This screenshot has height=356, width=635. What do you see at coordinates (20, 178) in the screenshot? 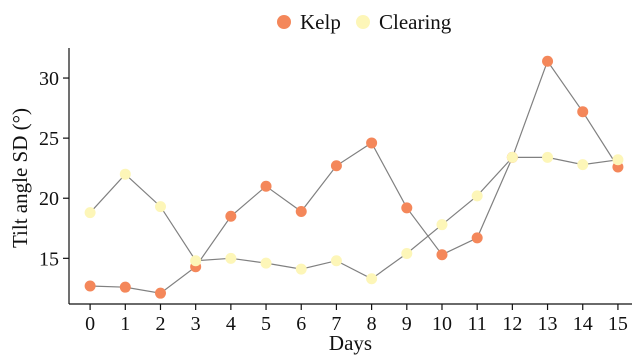
I see `y-axis-label: Tilt angle SD (°)` at bounding box center [20, 178].